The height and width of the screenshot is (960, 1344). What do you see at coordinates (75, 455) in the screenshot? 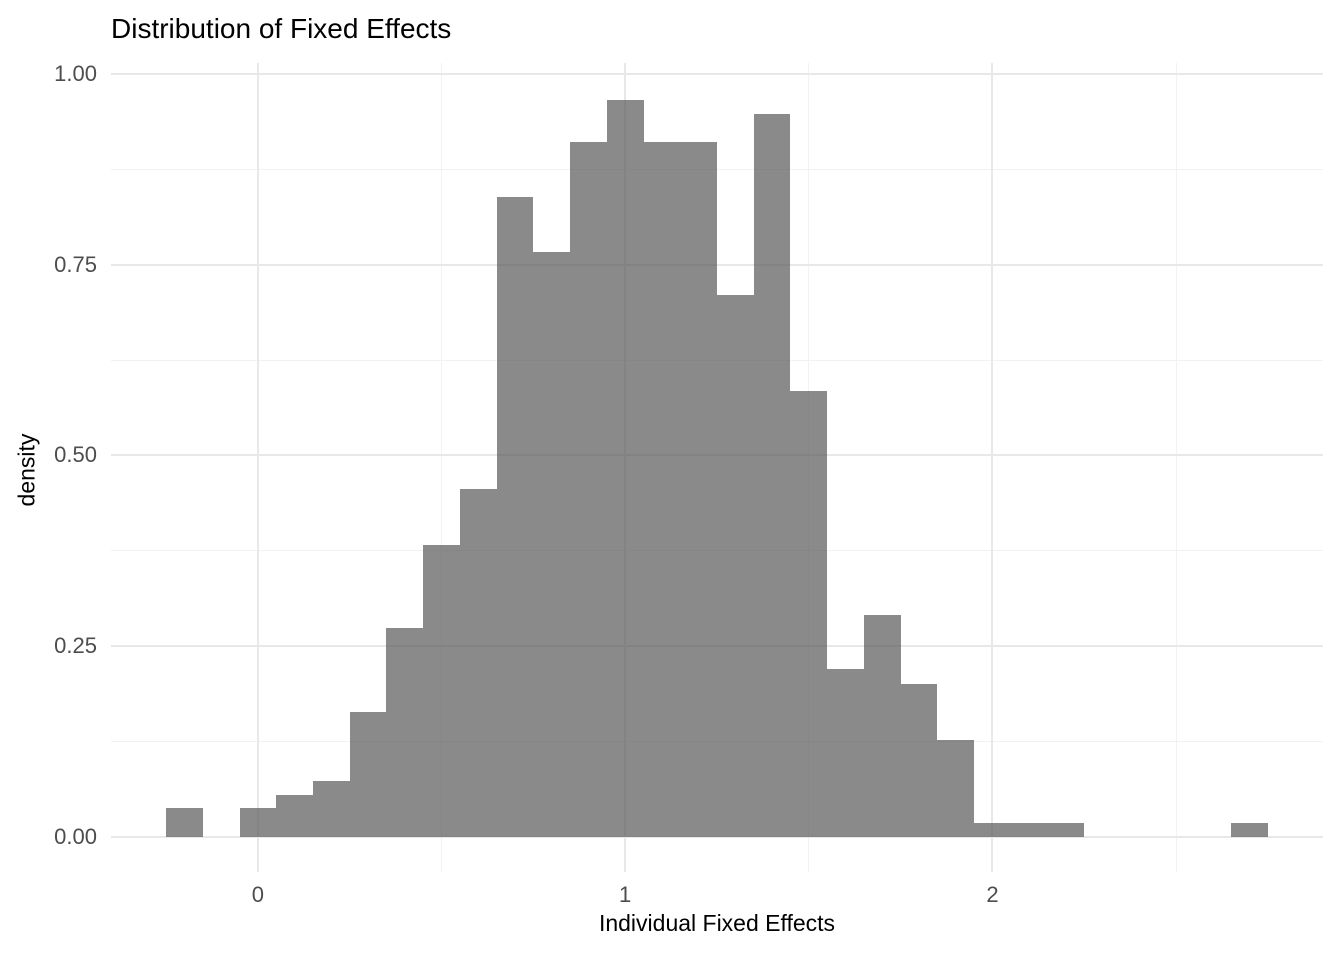
I see `y-tick-label: 0.50` at bounding box center [75, 455].